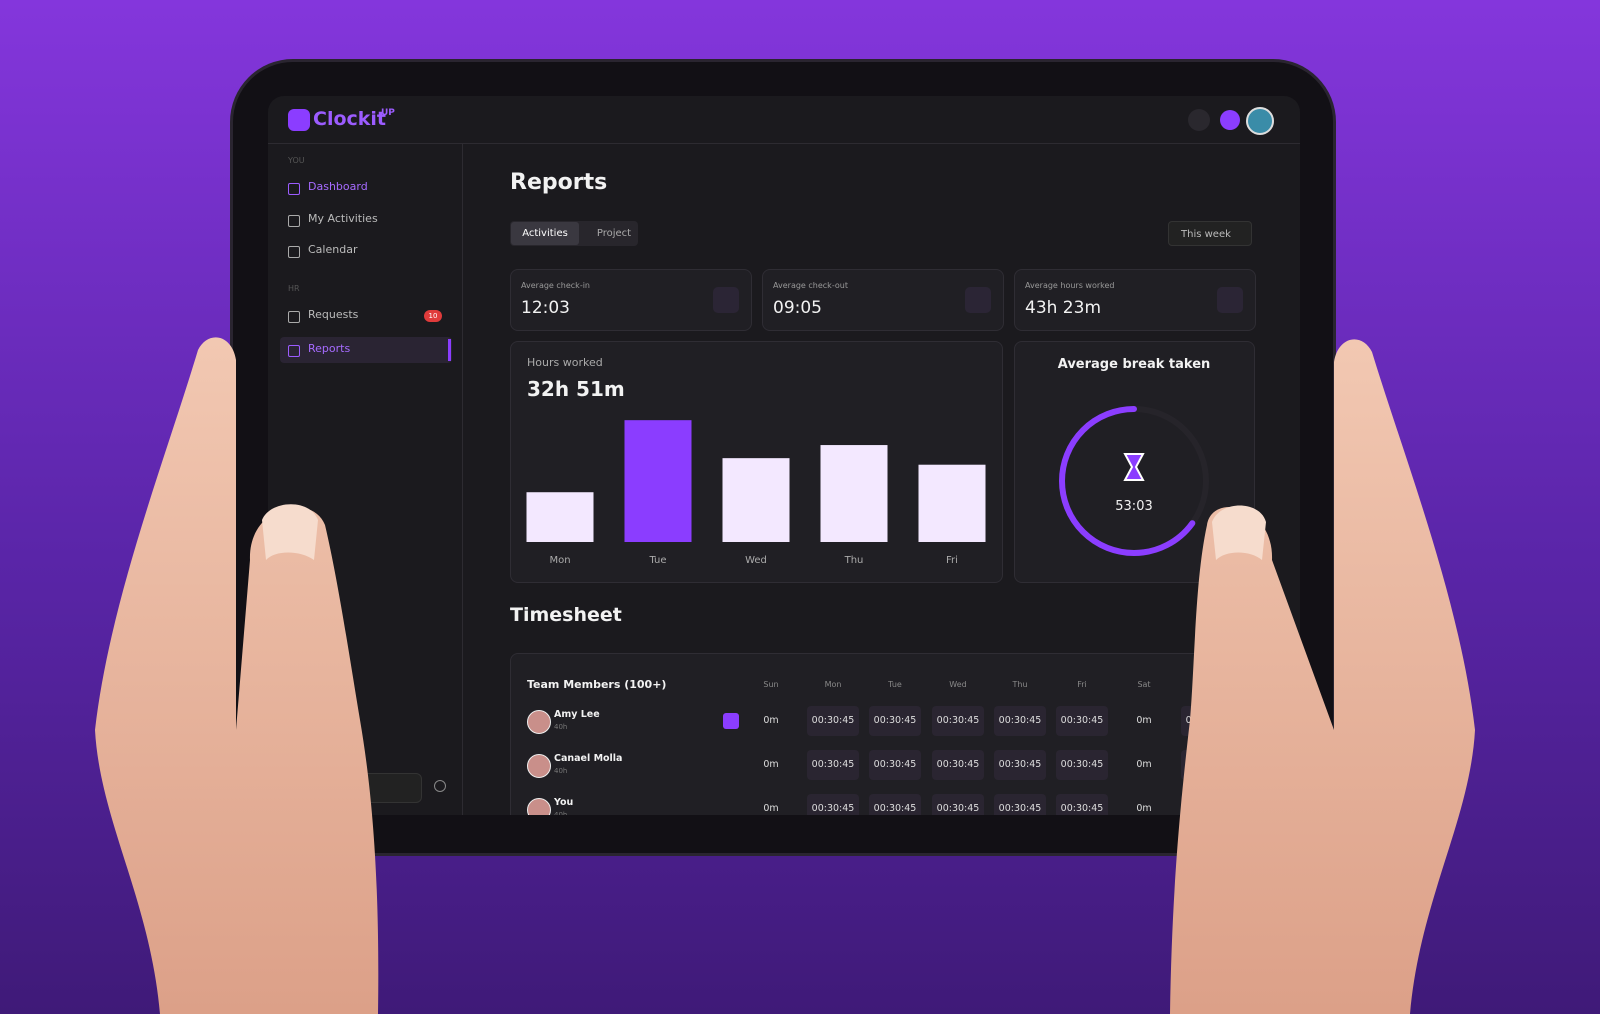  Describe the element at coordinates (1133, 506) in the screenshot. I see `break-value: 53:03` at that location.